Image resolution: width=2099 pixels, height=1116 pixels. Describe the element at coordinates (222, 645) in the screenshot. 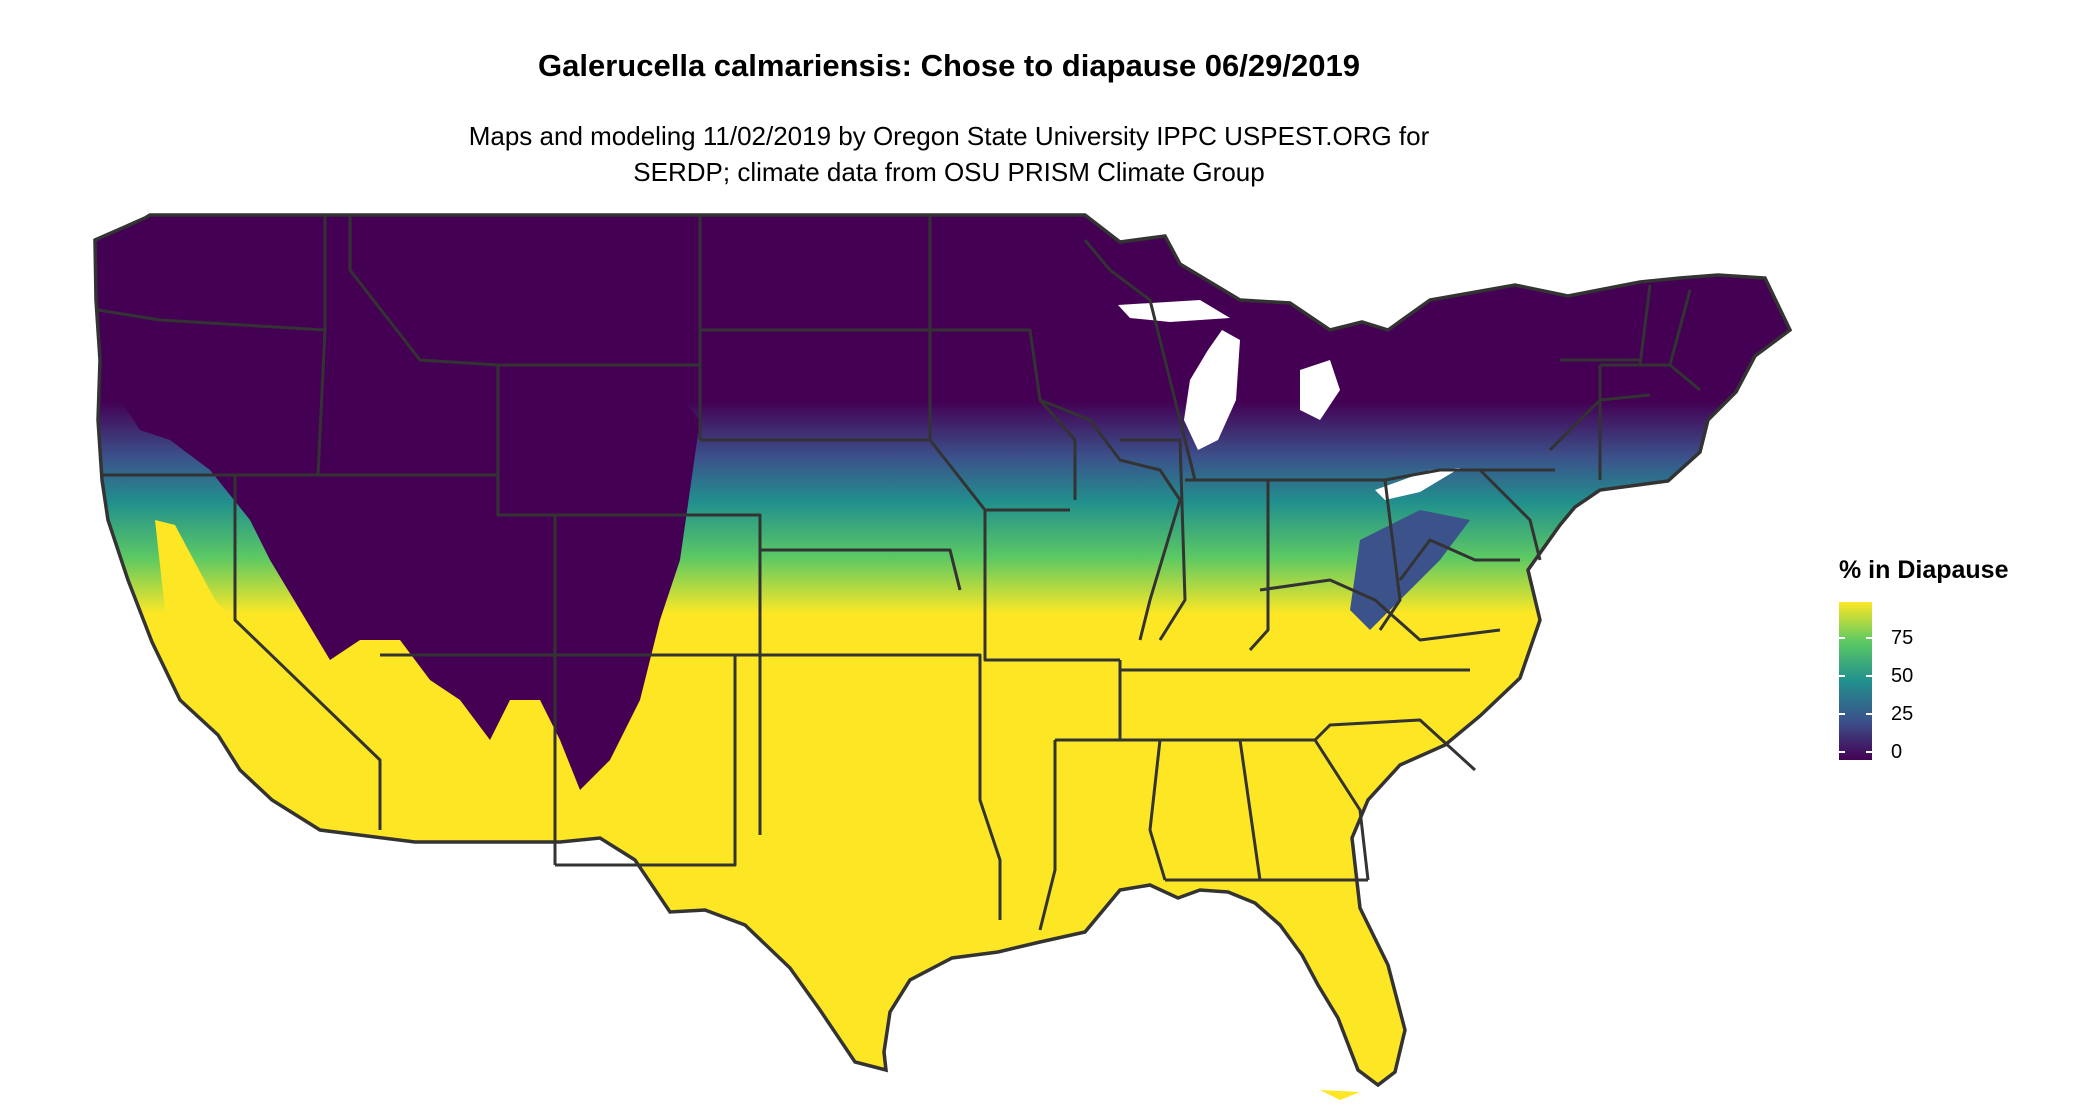

I see `california-valley-region` at that location.